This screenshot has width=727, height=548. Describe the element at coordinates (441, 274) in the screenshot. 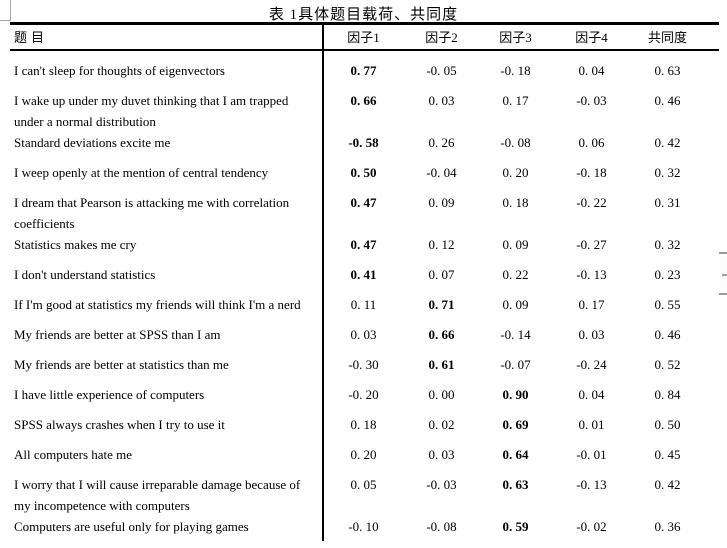

I see `value-cell: 0. 07` at that location.